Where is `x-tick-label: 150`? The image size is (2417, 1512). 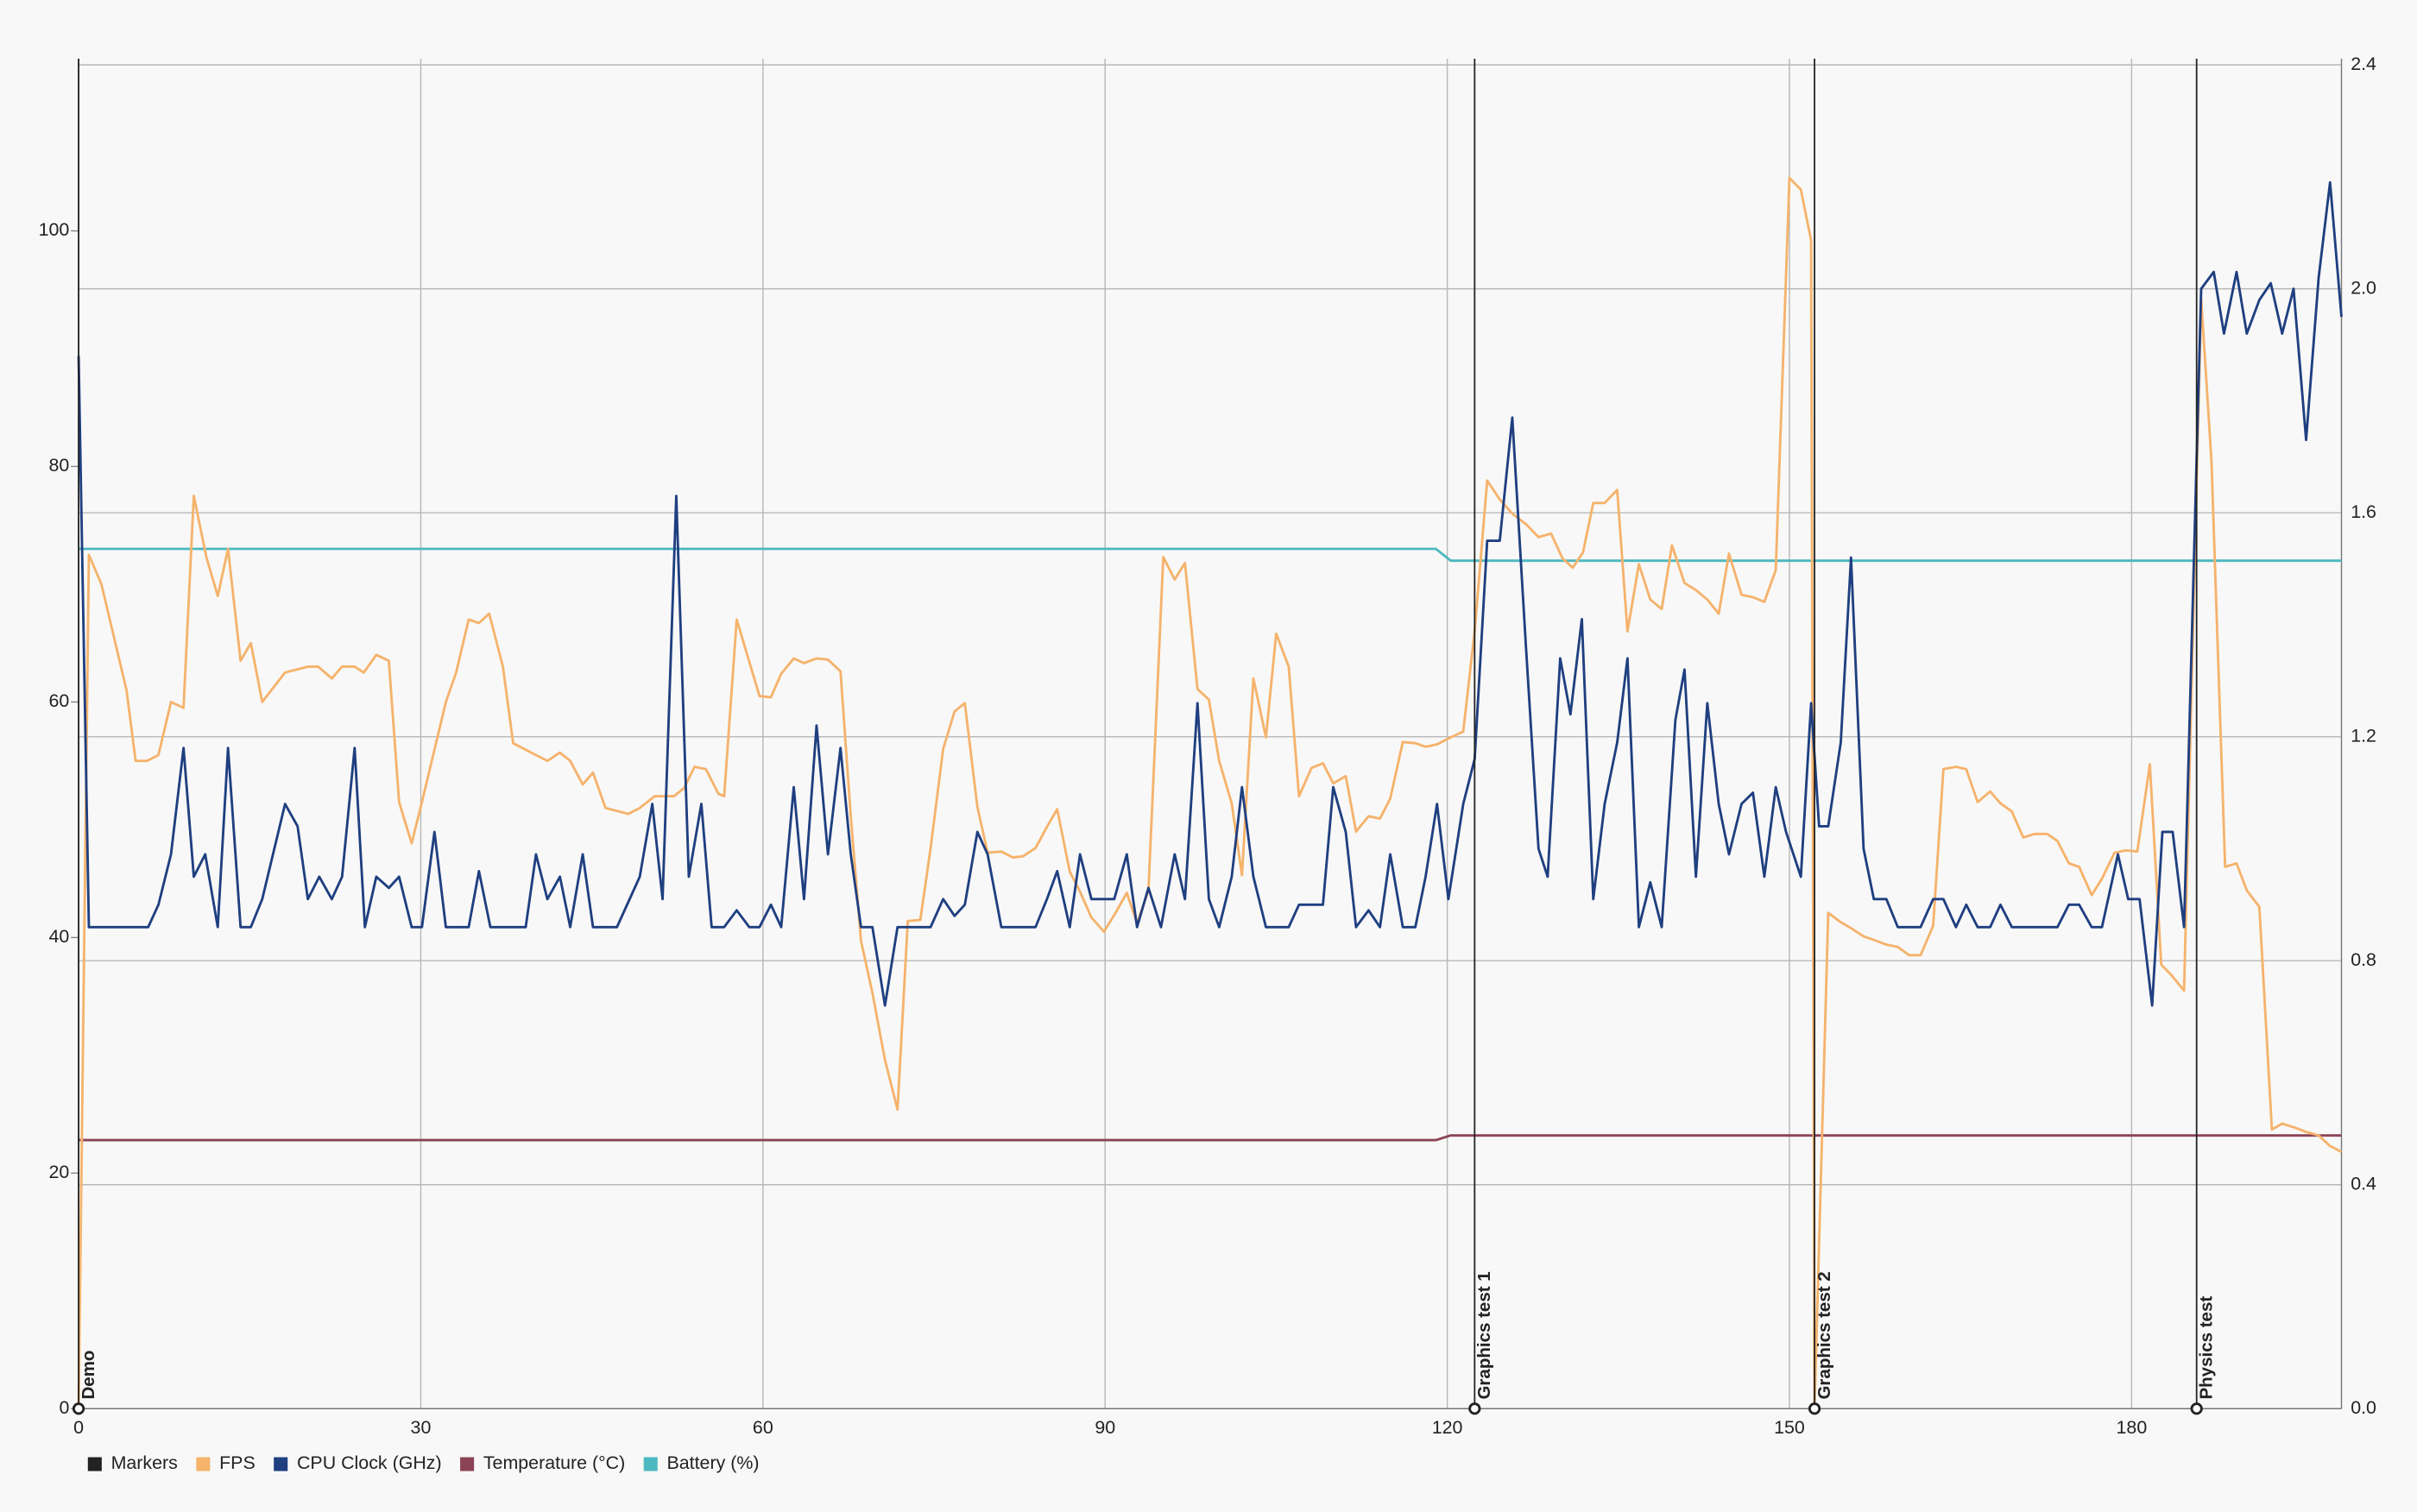 x-tick-label: 150 is located at coordinates (1789, 1427).